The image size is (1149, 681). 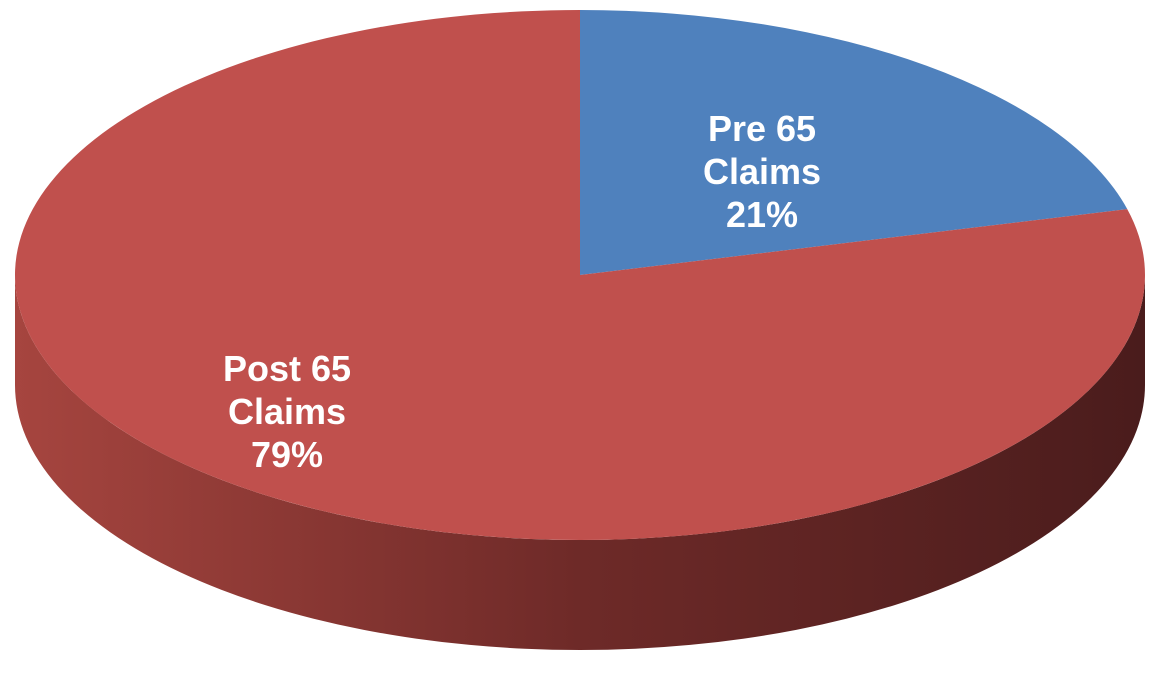 I want to click on label-category: Post 65 Claims, so click(x=287, y=390).